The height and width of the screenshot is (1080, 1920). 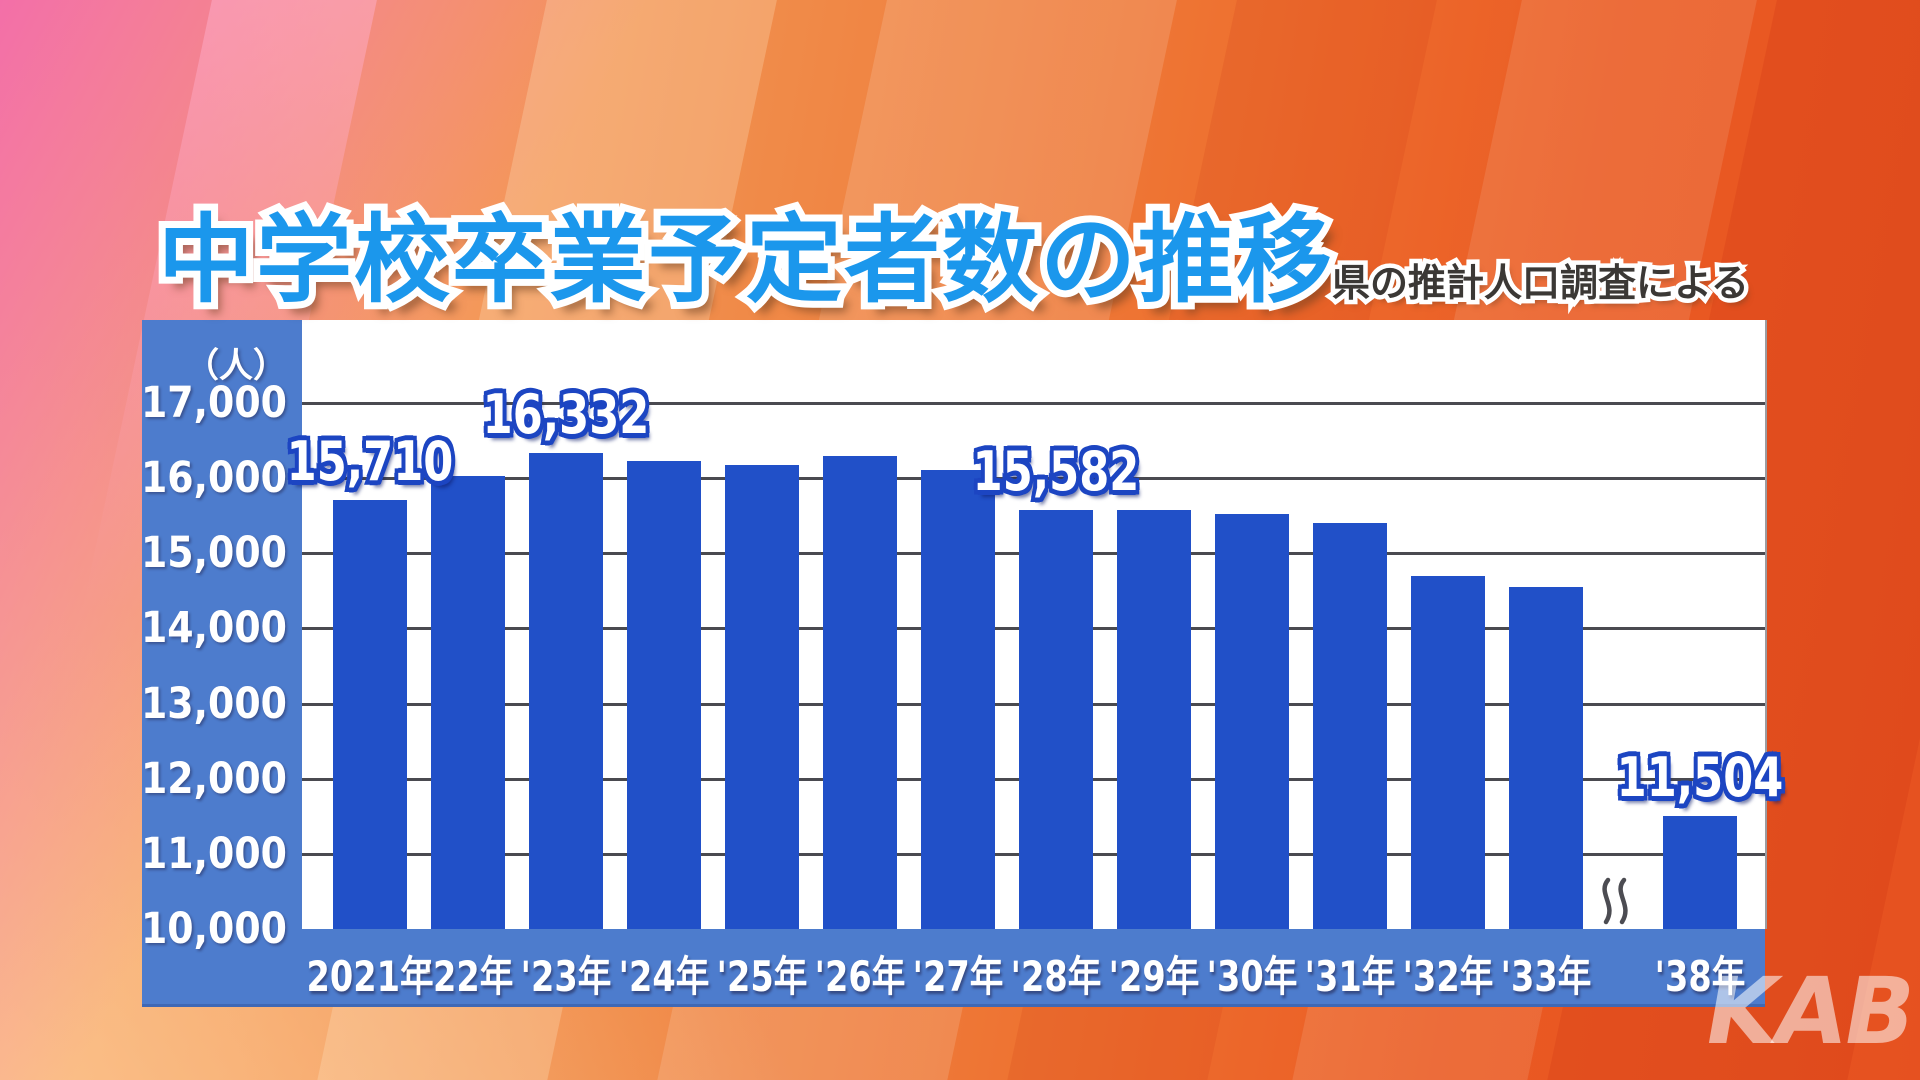 What do you see at coordinates (370, 976) in the screenshot?
I see `x-axis-label: 2021年` at bounding box center [370, 976].